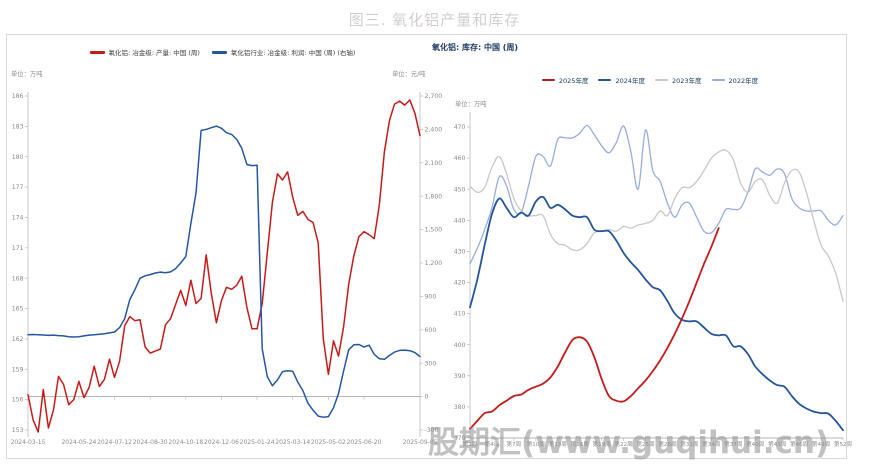  I want to click on svg-text: 第7周, so click(514, 444).